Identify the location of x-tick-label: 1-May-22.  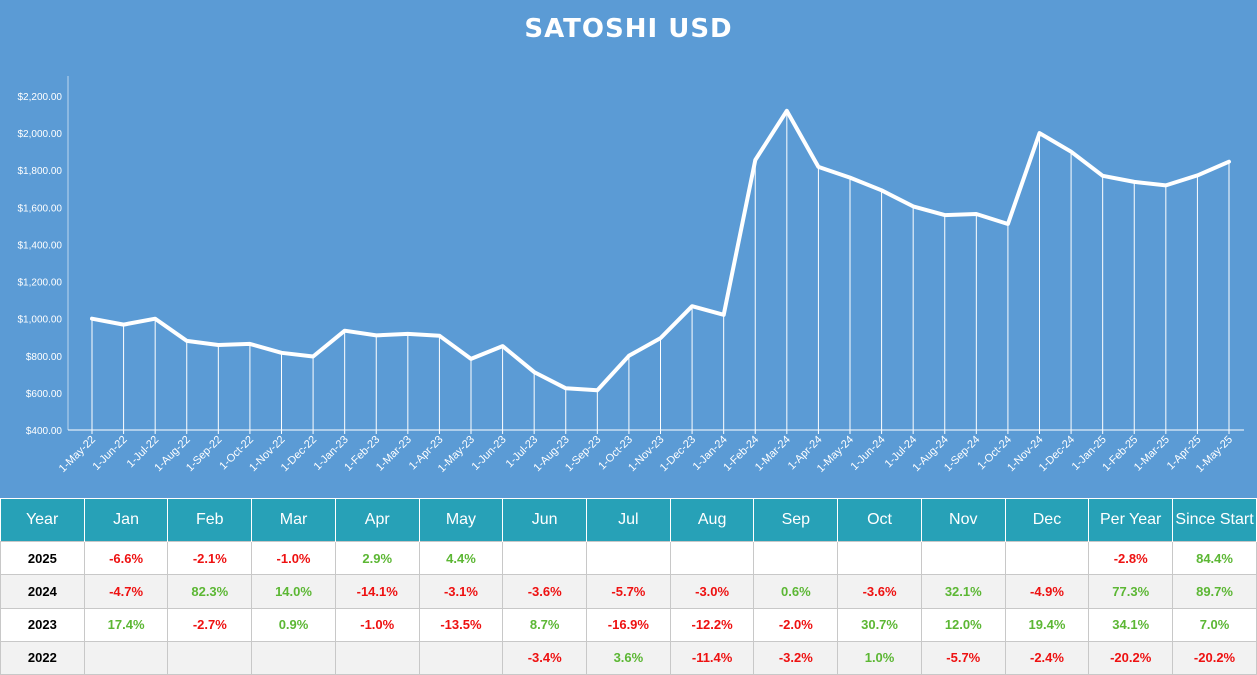
(77, 454).